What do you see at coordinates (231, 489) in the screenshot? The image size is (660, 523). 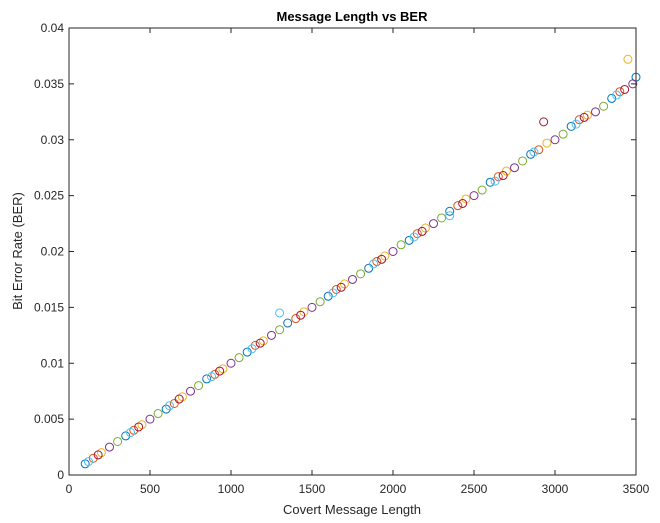 I see `x-tick-label: 1000` at bounding box center [231, 489].